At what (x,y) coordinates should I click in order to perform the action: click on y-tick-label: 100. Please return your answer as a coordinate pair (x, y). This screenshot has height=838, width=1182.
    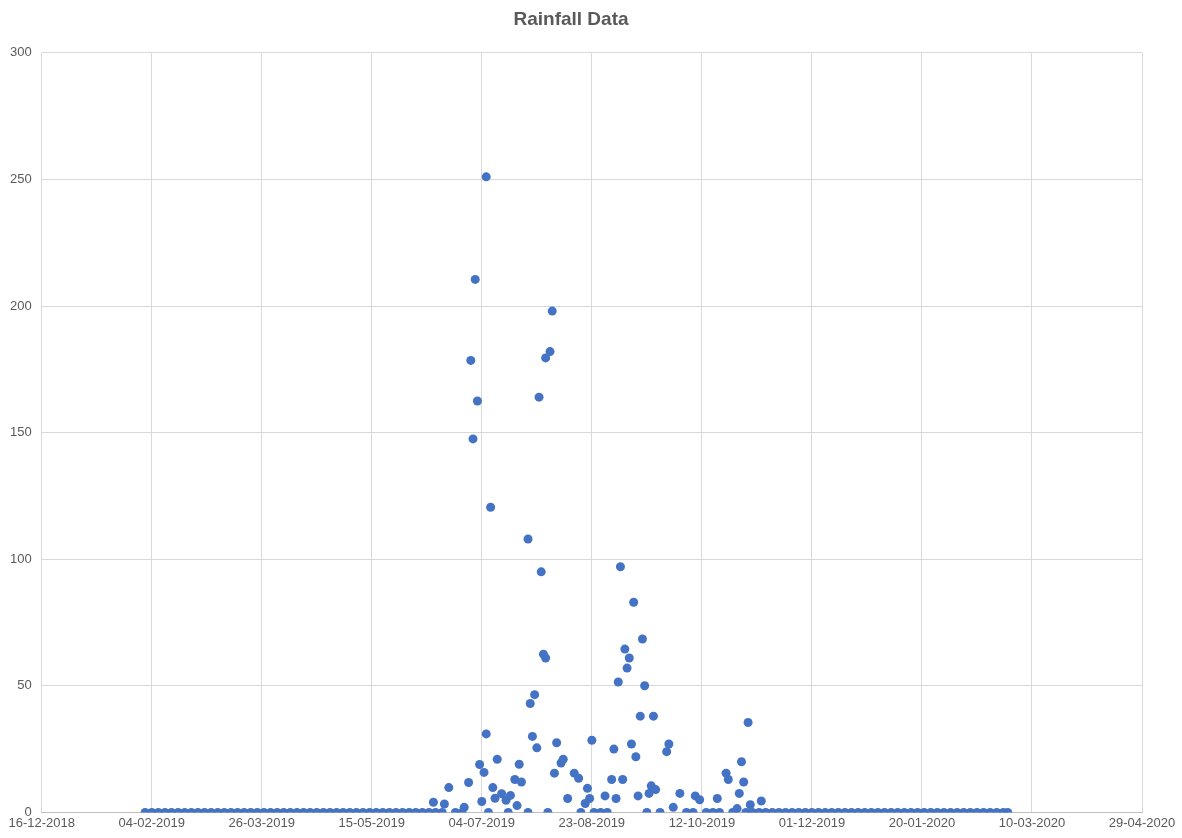
    Looking at the image, I should click on (20, 558).